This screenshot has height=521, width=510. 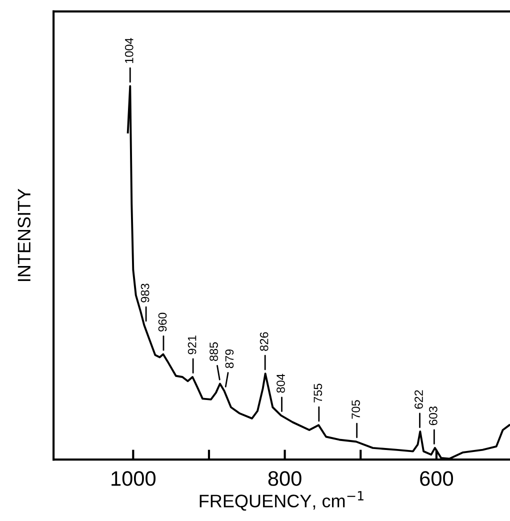 What do you see at coordinates (229, 358) in the screenshot?
I see `annotation: 879` at bounding box center [229, 358].